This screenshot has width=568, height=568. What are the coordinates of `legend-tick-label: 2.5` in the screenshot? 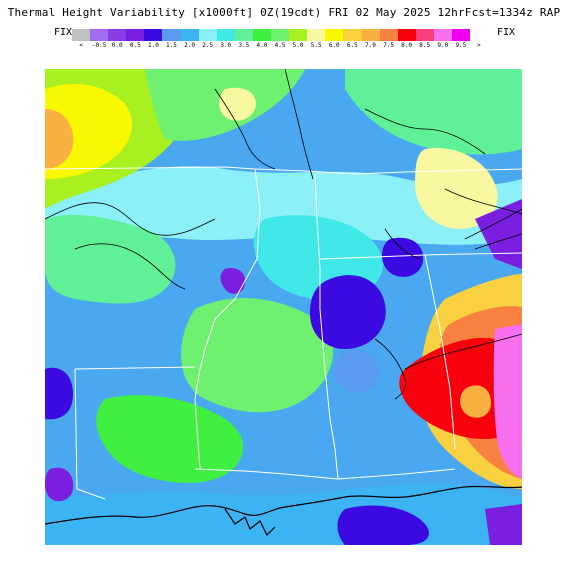 It's located at (208, 45).